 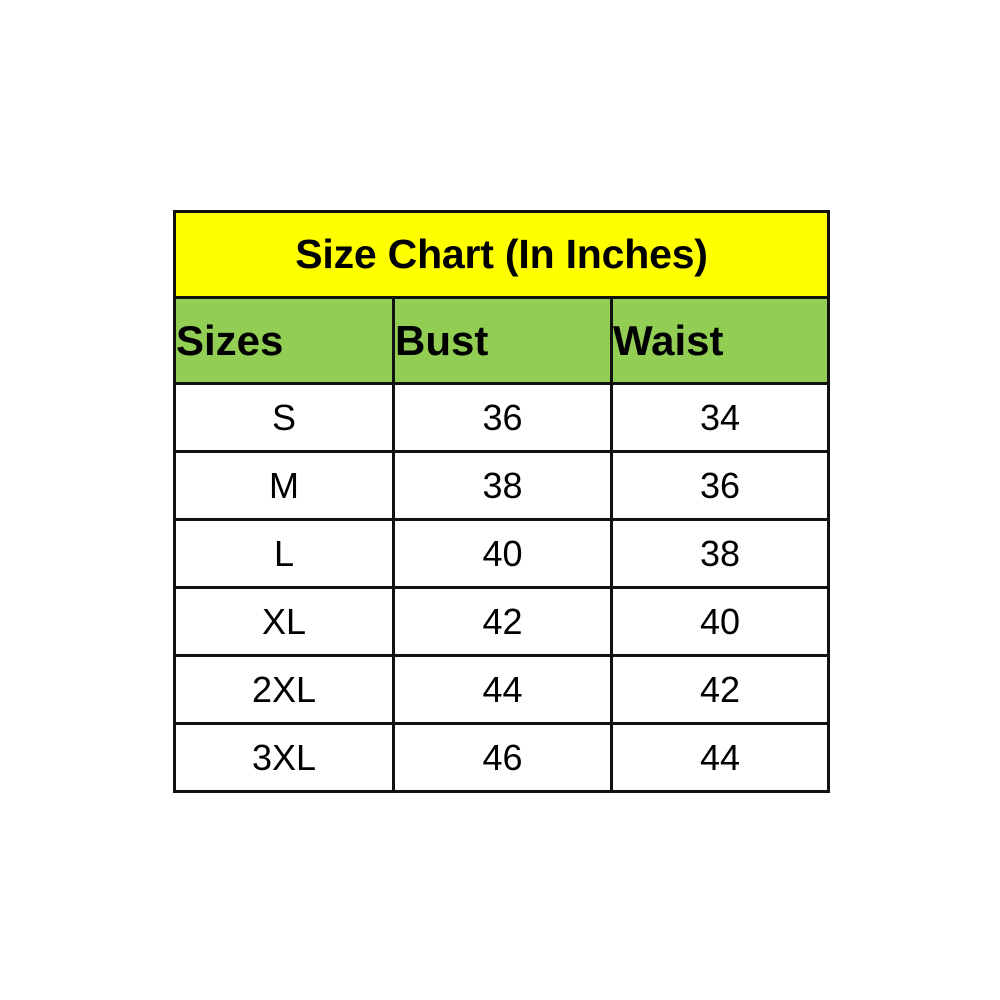 What do you see at coordinates (720, 485) in the screenshot?
I see `cell-waist: 36` at bounding box center [720, 485].